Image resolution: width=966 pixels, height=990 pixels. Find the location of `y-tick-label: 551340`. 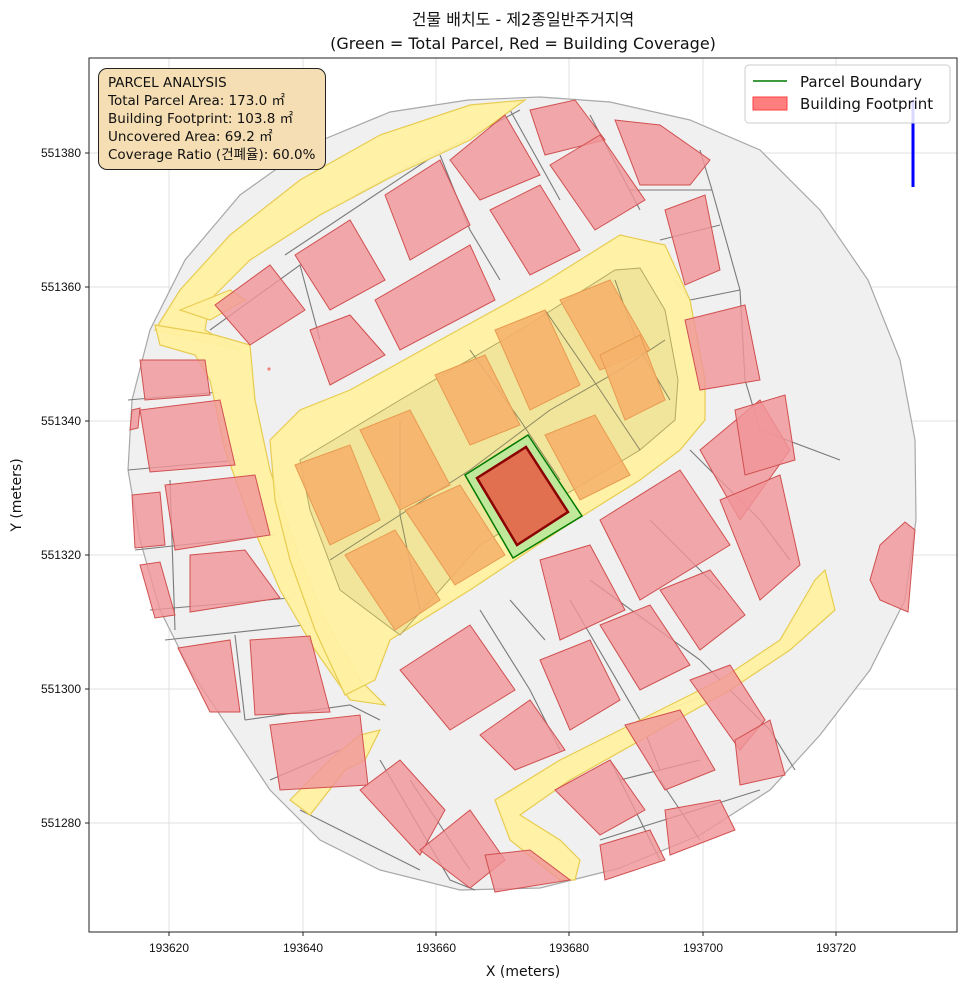

y-tick-label: 551340 is located at coordinates (61, 421).